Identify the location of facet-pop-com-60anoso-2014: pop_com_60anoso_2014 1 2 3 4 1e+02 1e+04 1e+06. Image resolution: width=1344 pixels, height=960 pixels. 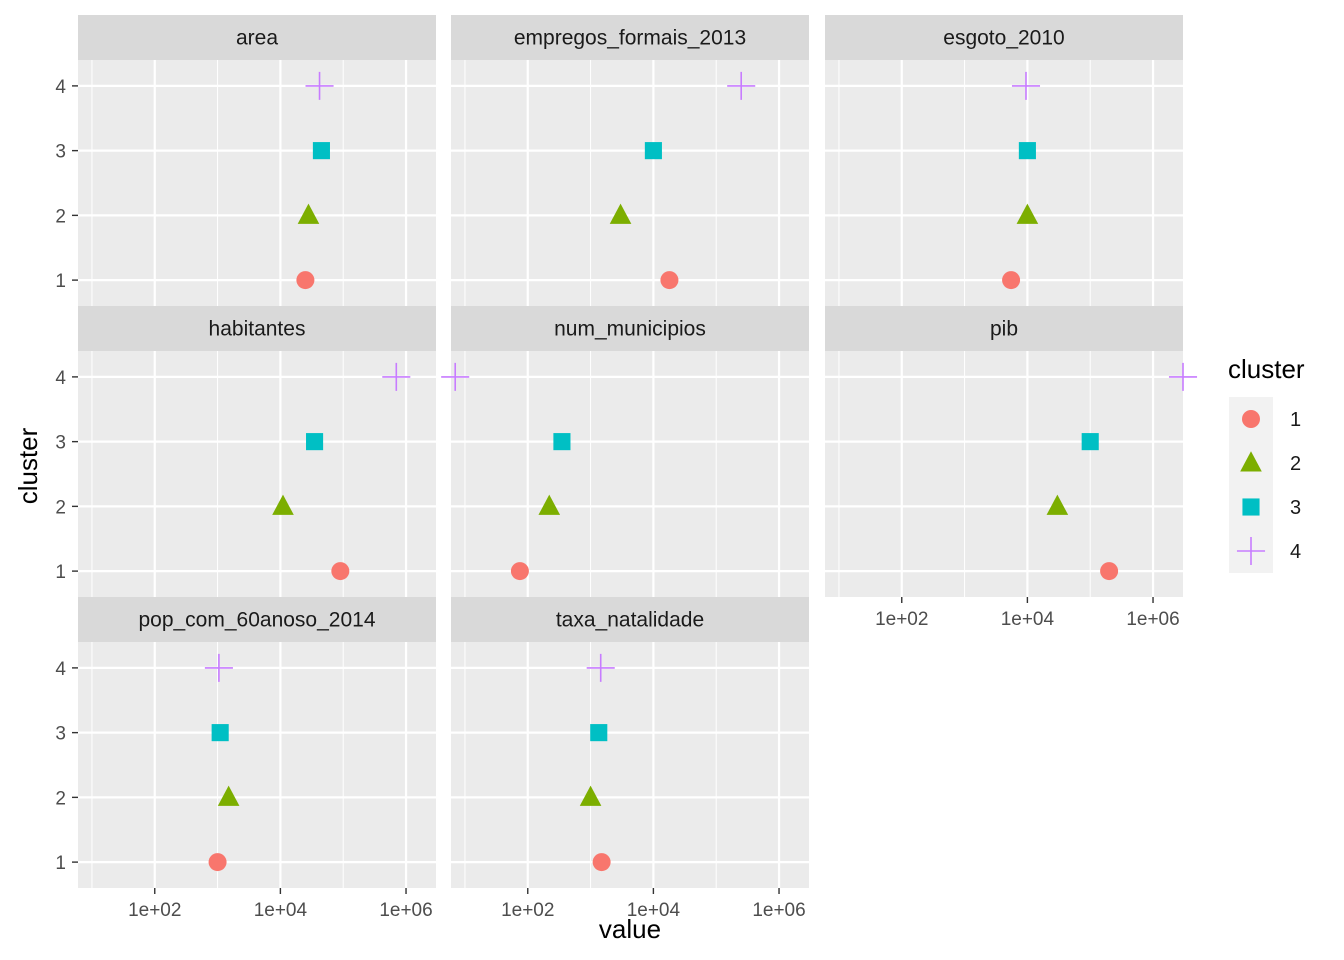
(245, 759).